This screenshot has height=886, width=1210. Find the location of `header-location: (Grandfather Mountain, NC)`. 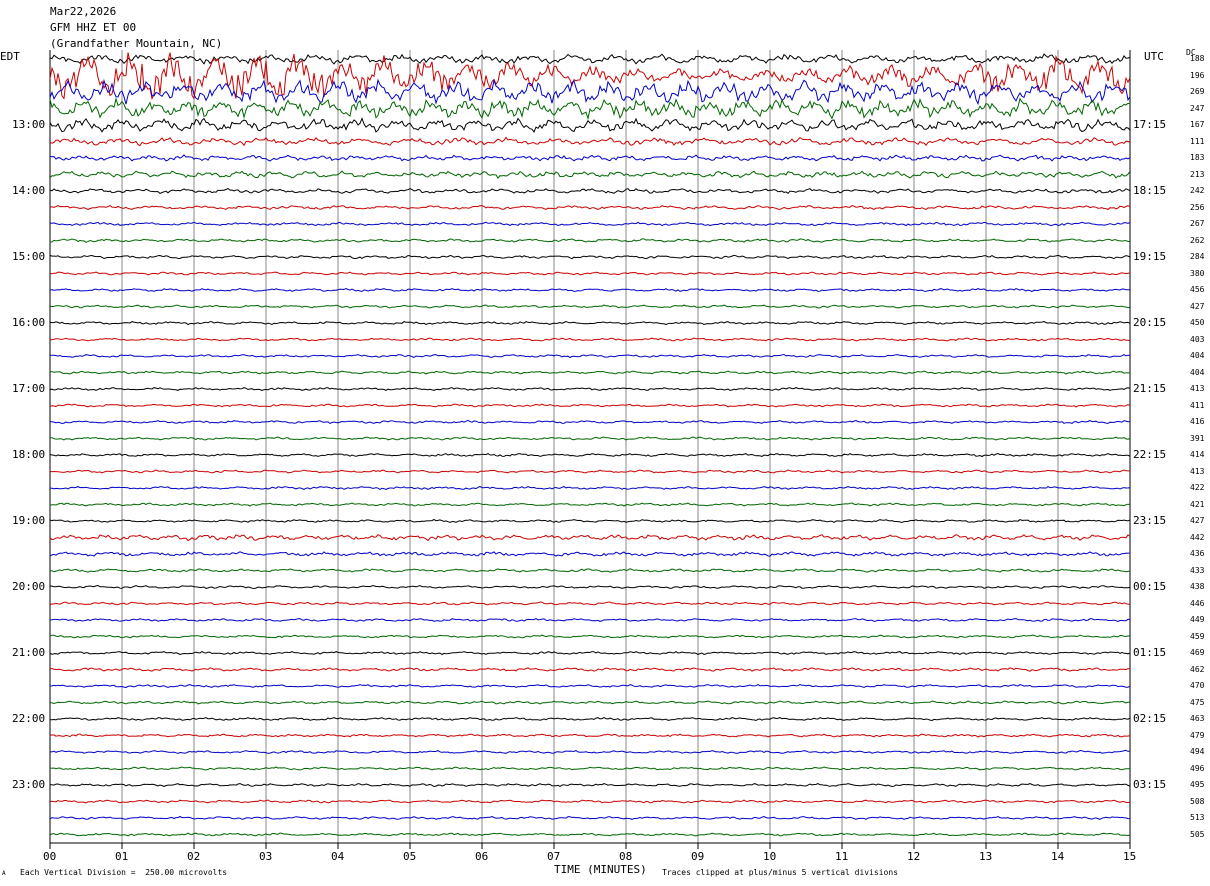

header-location: (Grandfather Mountain, NC) is located at coordinates (136, 43).